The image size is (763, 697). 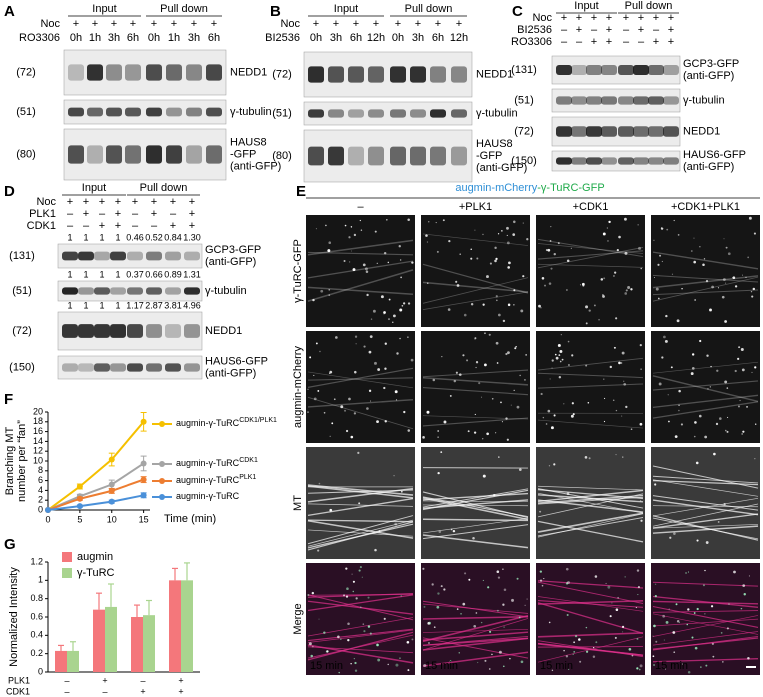 What do you see at coordinates (326, 666) in the screenshot?
I see `time-label: 15 min` at bounding box center [326, 666].